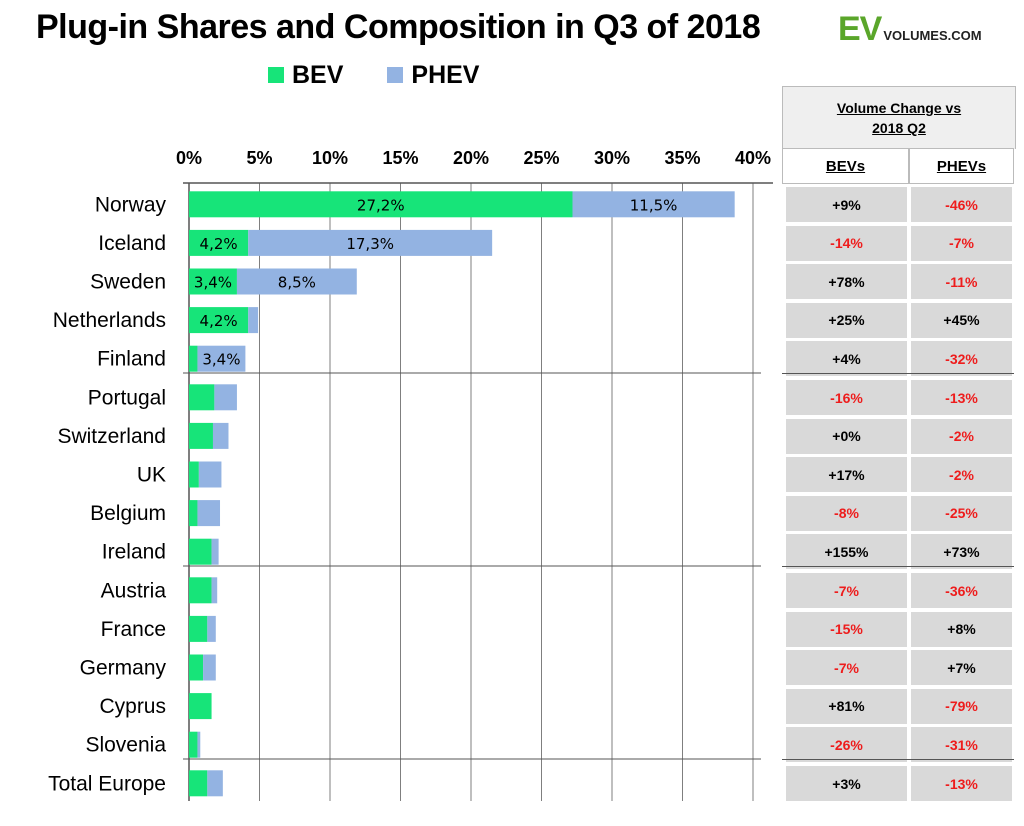 This screenshot has height=826, width=1024. What do you see at coordinates (151, 475) in the screenshot?
I see `category-label: UK` at bounding box center [151, 475].